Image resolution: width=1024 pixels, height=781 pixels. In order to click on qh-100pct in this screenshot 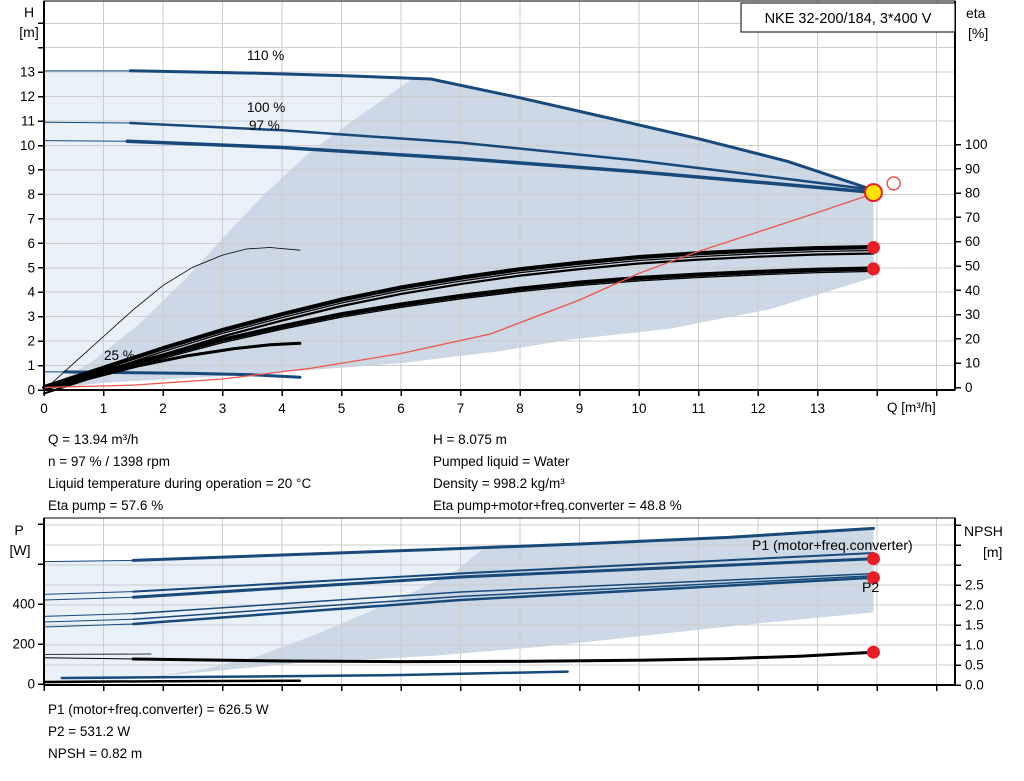, I will do `click(501, 156)`.